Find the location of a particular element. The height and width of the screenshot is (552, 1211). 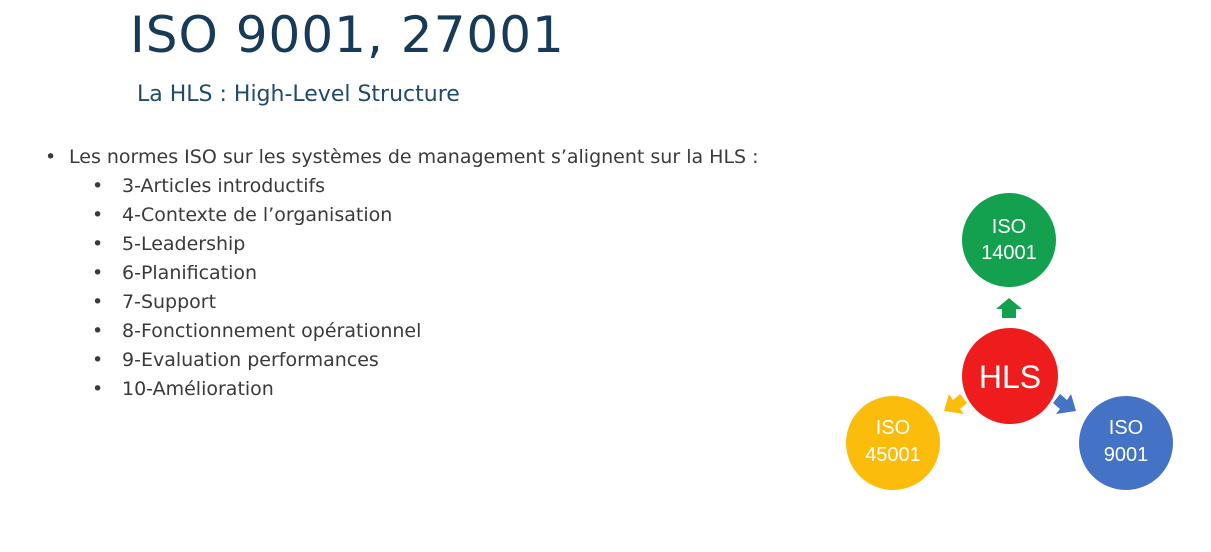

list-item: • 4-Contexte de l’organisation is located at coordinates (468, 215).